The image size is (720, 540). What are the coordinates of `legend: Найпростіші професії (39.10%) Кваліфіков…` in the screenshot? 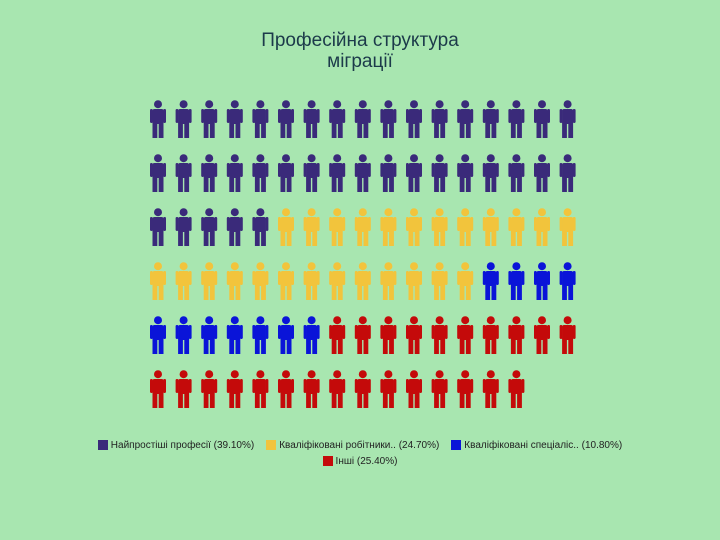 It's located at (360, 453).